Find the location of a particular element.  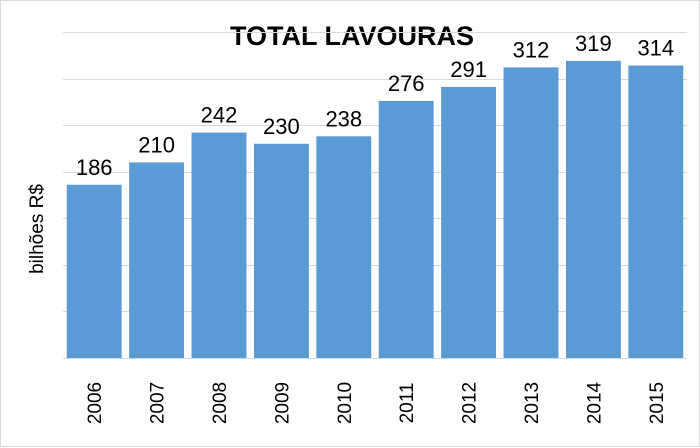

data-label-2008: 242 is located at coordinates (219, 115).